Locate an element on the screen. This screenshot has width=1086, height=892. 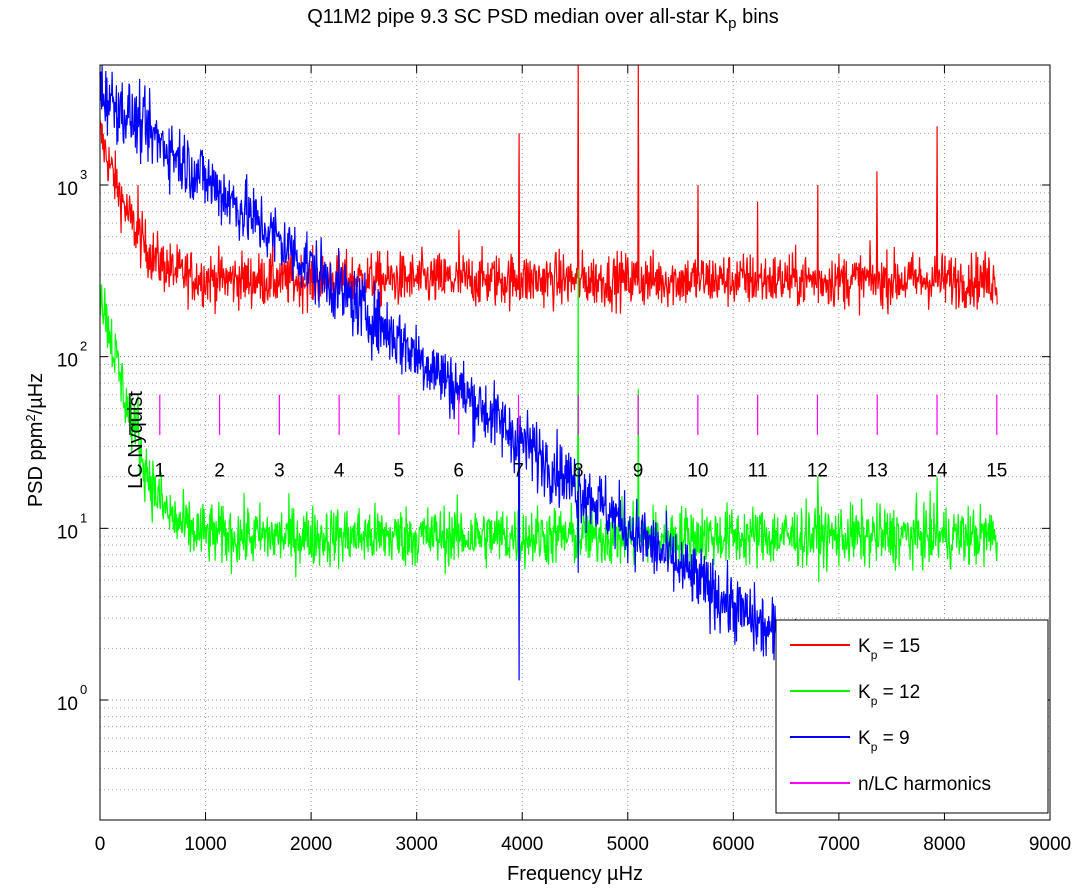
y-tick-exponent: 0 is located at coordinates (83, 689).